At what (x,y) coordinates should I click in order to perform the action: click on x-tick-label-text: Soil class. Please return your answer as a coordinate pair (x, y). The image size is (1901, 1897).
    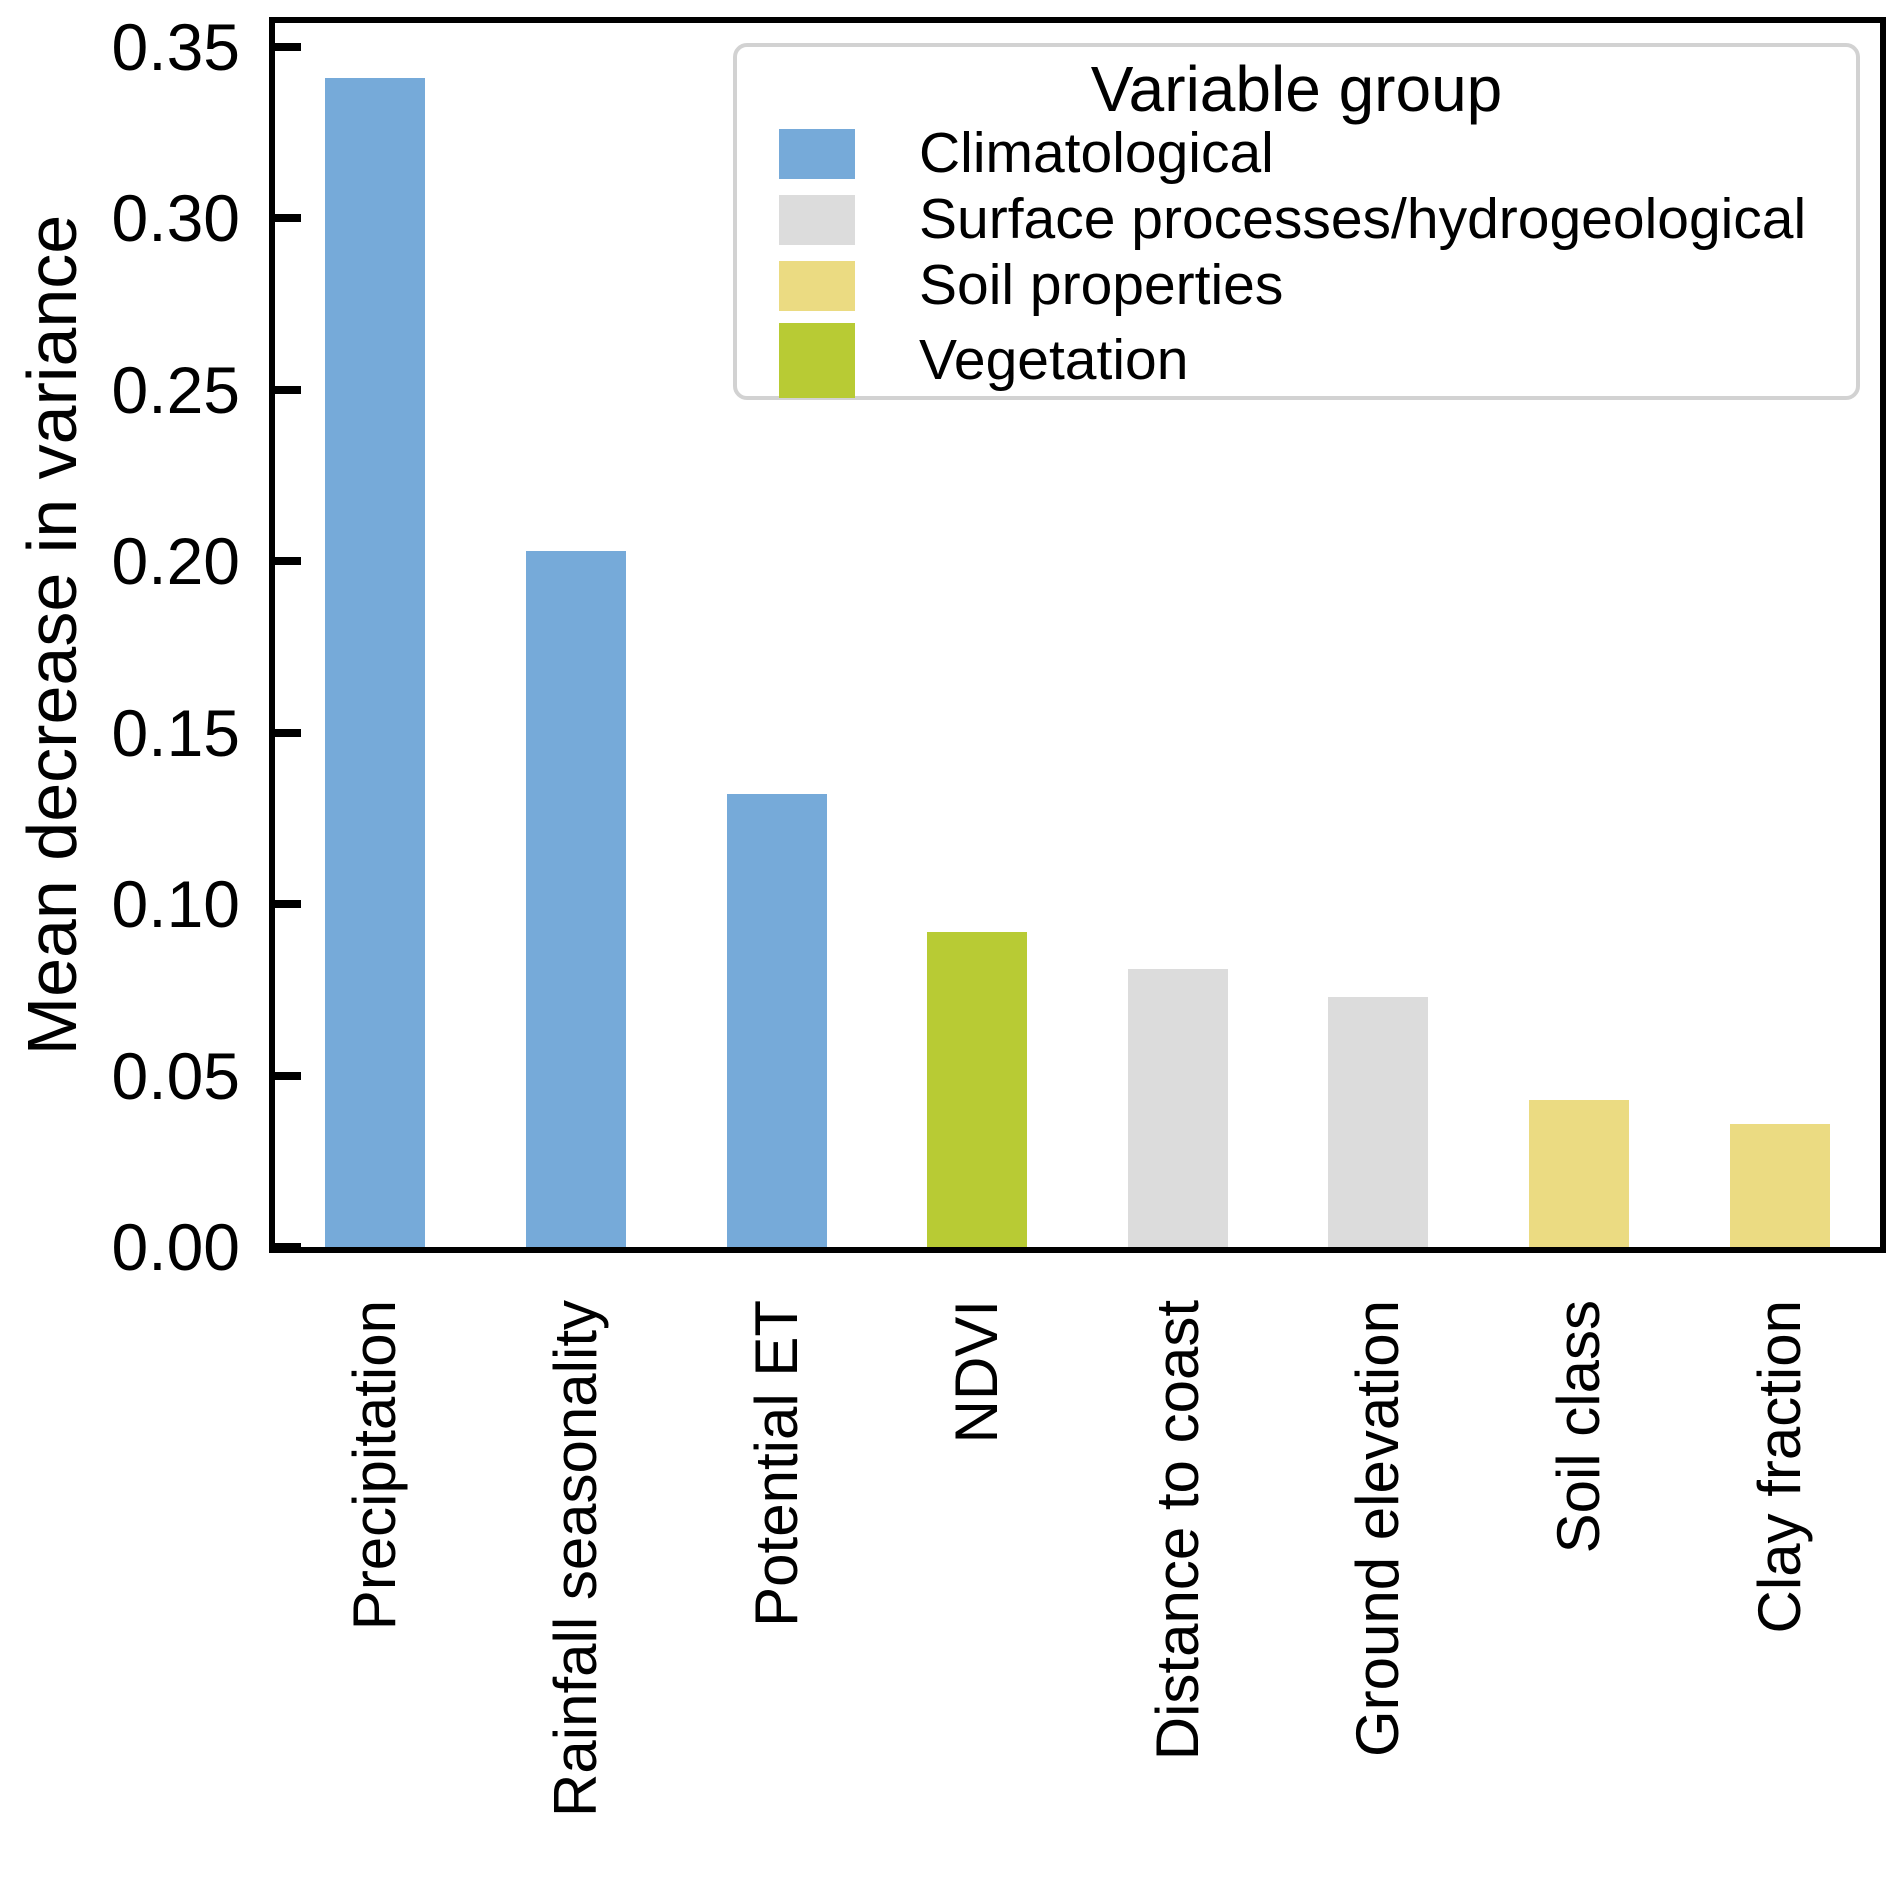
    Looking at the image, I should click on (1579, 1427).